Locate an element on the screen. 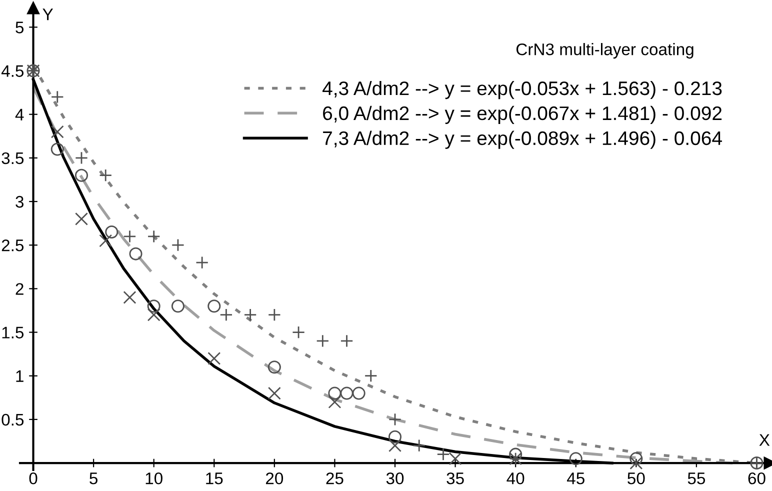 The image size is (772, 491). y-tick-label: 3 is located at coordinates (20, 202).